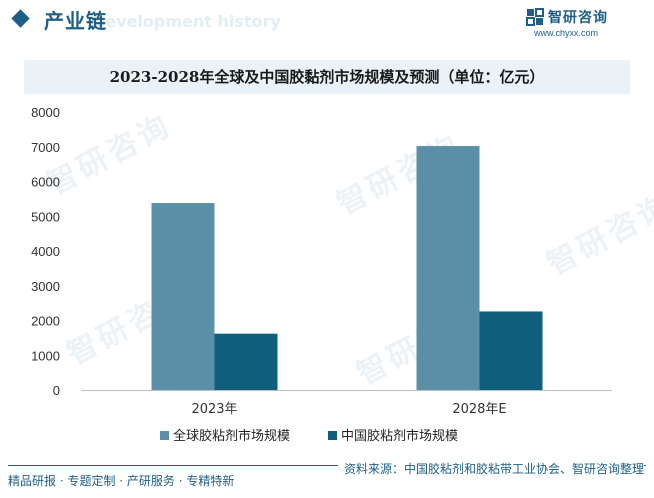  What do you see at coordinates (231, 436) in the screenshot?
I see `legend-label: 全球胶粘剂市场规模` at bounding box center [231, 436].